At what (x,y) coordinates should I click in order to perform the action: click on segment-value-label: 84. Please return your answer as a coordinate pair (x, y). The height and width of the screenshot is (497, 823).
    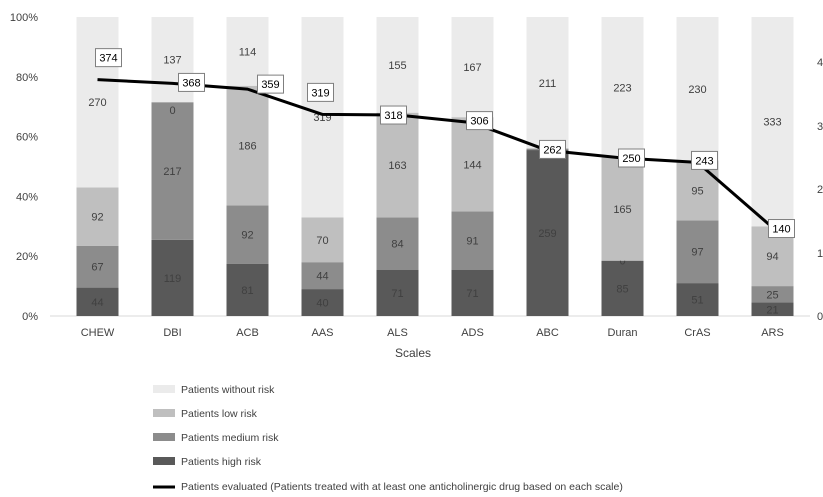
    Looking at the image, I should click on (397, 244).